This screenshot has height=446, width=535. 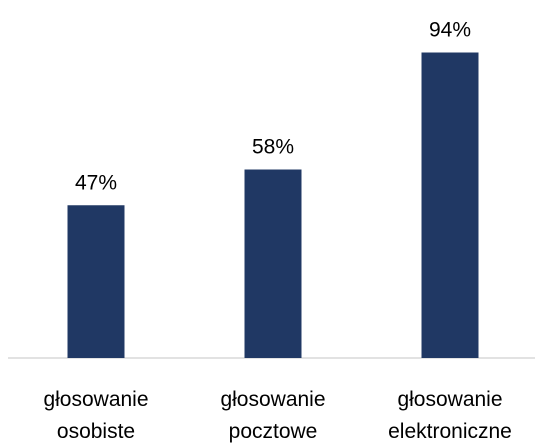 I want to click on category-label-2-line-2: pocztowe, so click(x=273, y=431).